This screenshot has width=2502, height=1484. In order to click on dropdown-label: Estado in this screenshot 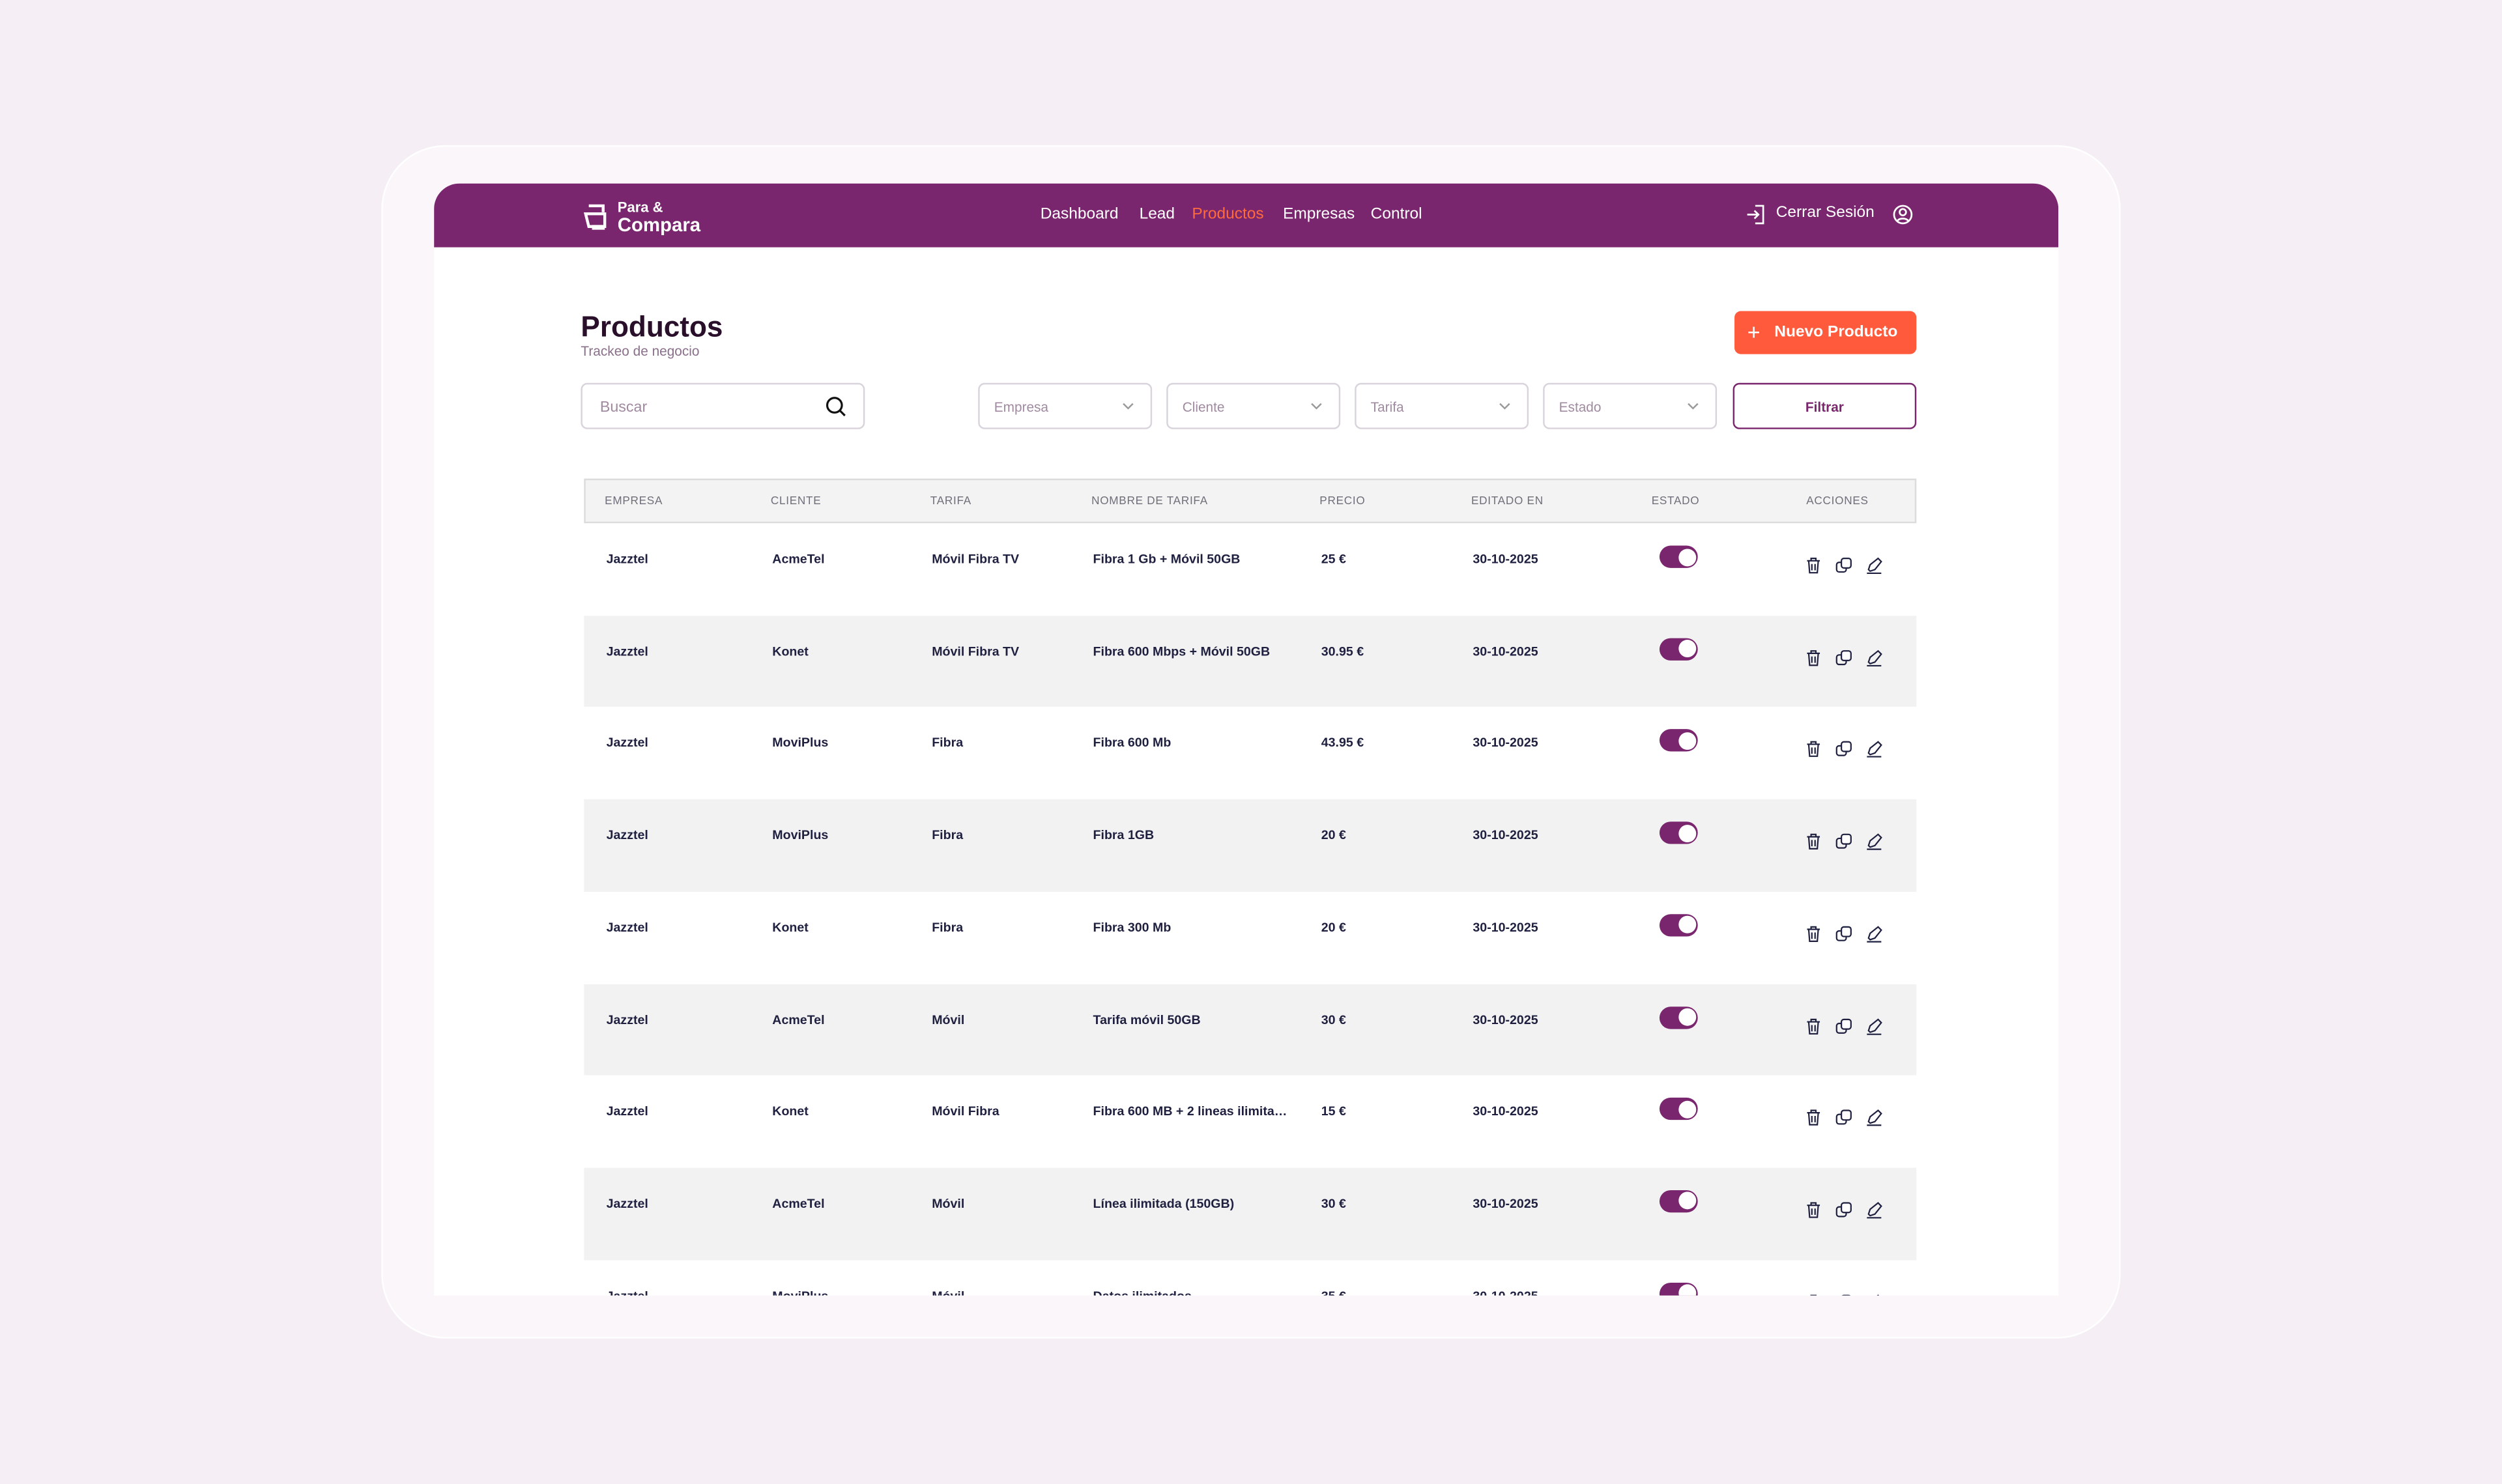, I will do `click(1581, 407)`.